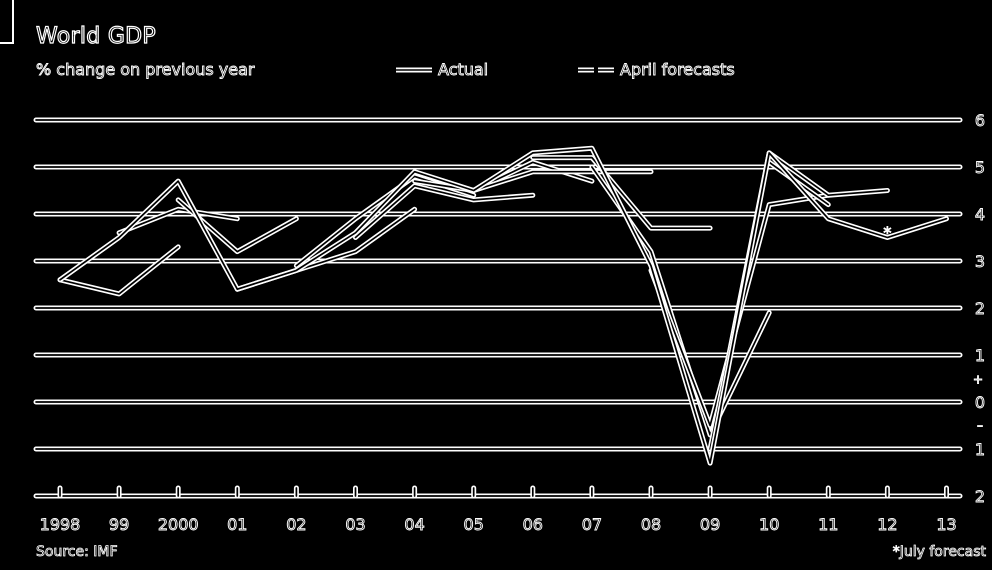 Image resolution: width=992 pixels, height=570 pixels. I want to click on source-note: Source: IMF, so click(77, 552).